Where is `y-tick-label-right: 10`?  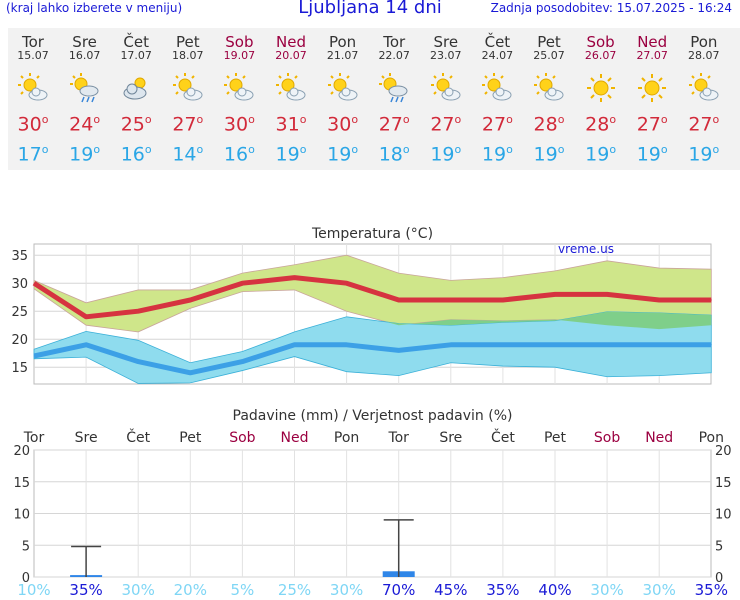 y-tick-label-right: 10 is located at coordinates (723, 515).